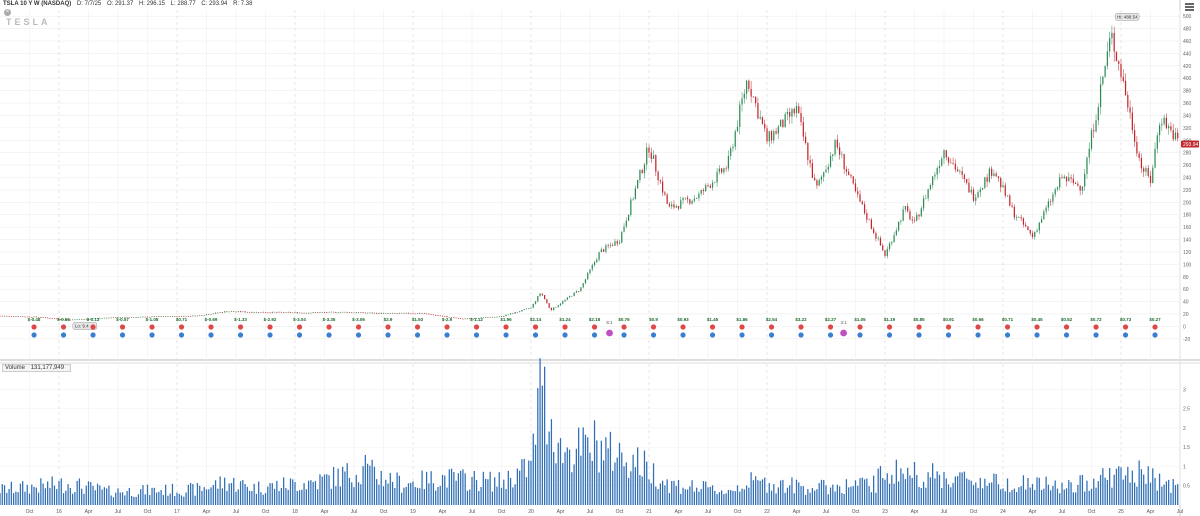 The image size is (1200, 516). I want to click on last-price-marker, so click(1190, 144).